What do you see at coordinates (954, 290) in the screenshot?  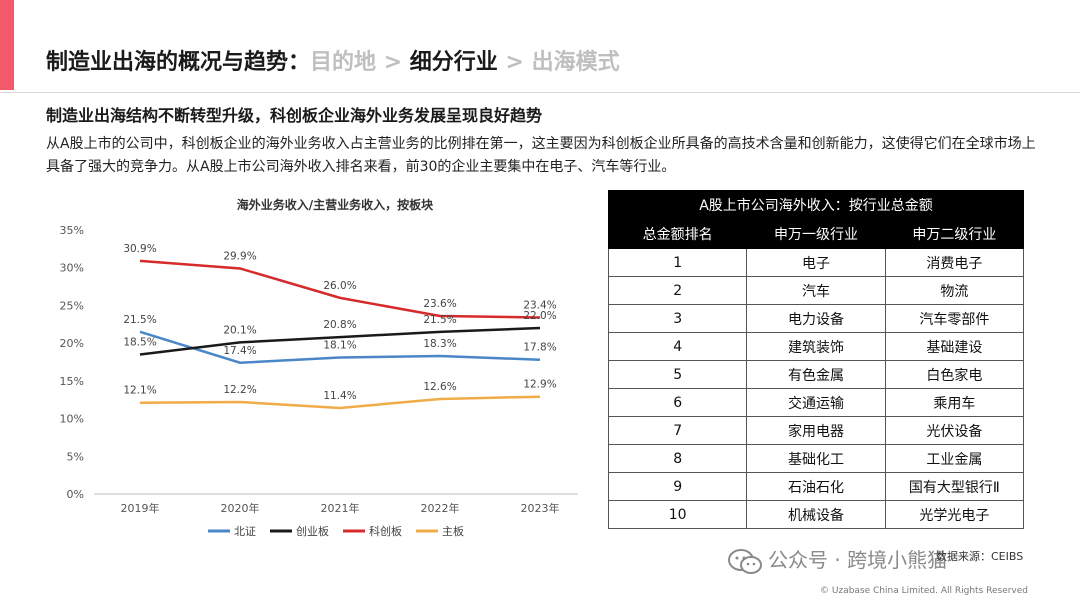 I see `cell-level2-industry: 物流` at bounding box center [954, 290].